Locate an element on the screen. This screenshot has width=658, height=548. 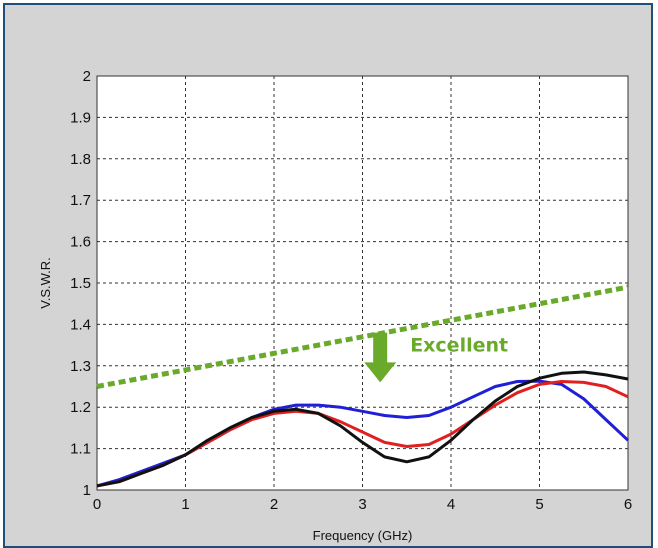
x-tick-label: 3 is located at coordinates (362, 504).